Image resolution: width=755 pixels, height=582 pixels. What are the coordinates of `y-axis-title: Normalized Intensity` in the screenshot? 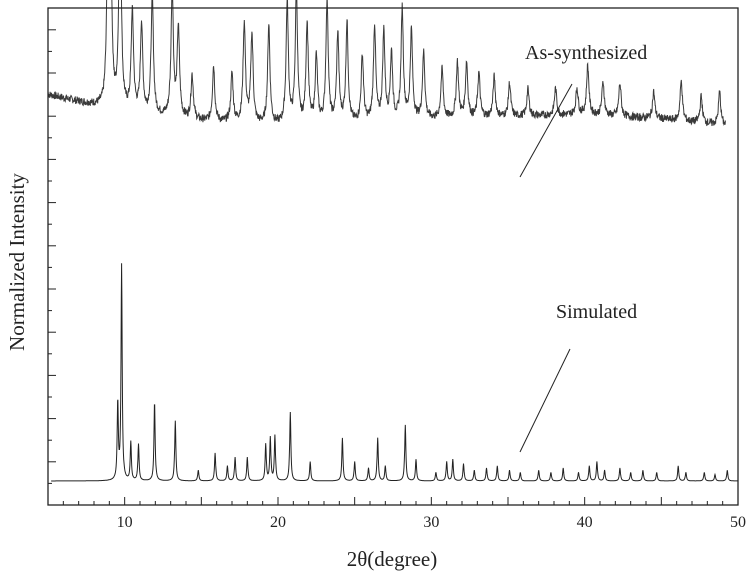 It's located at (17, 262).